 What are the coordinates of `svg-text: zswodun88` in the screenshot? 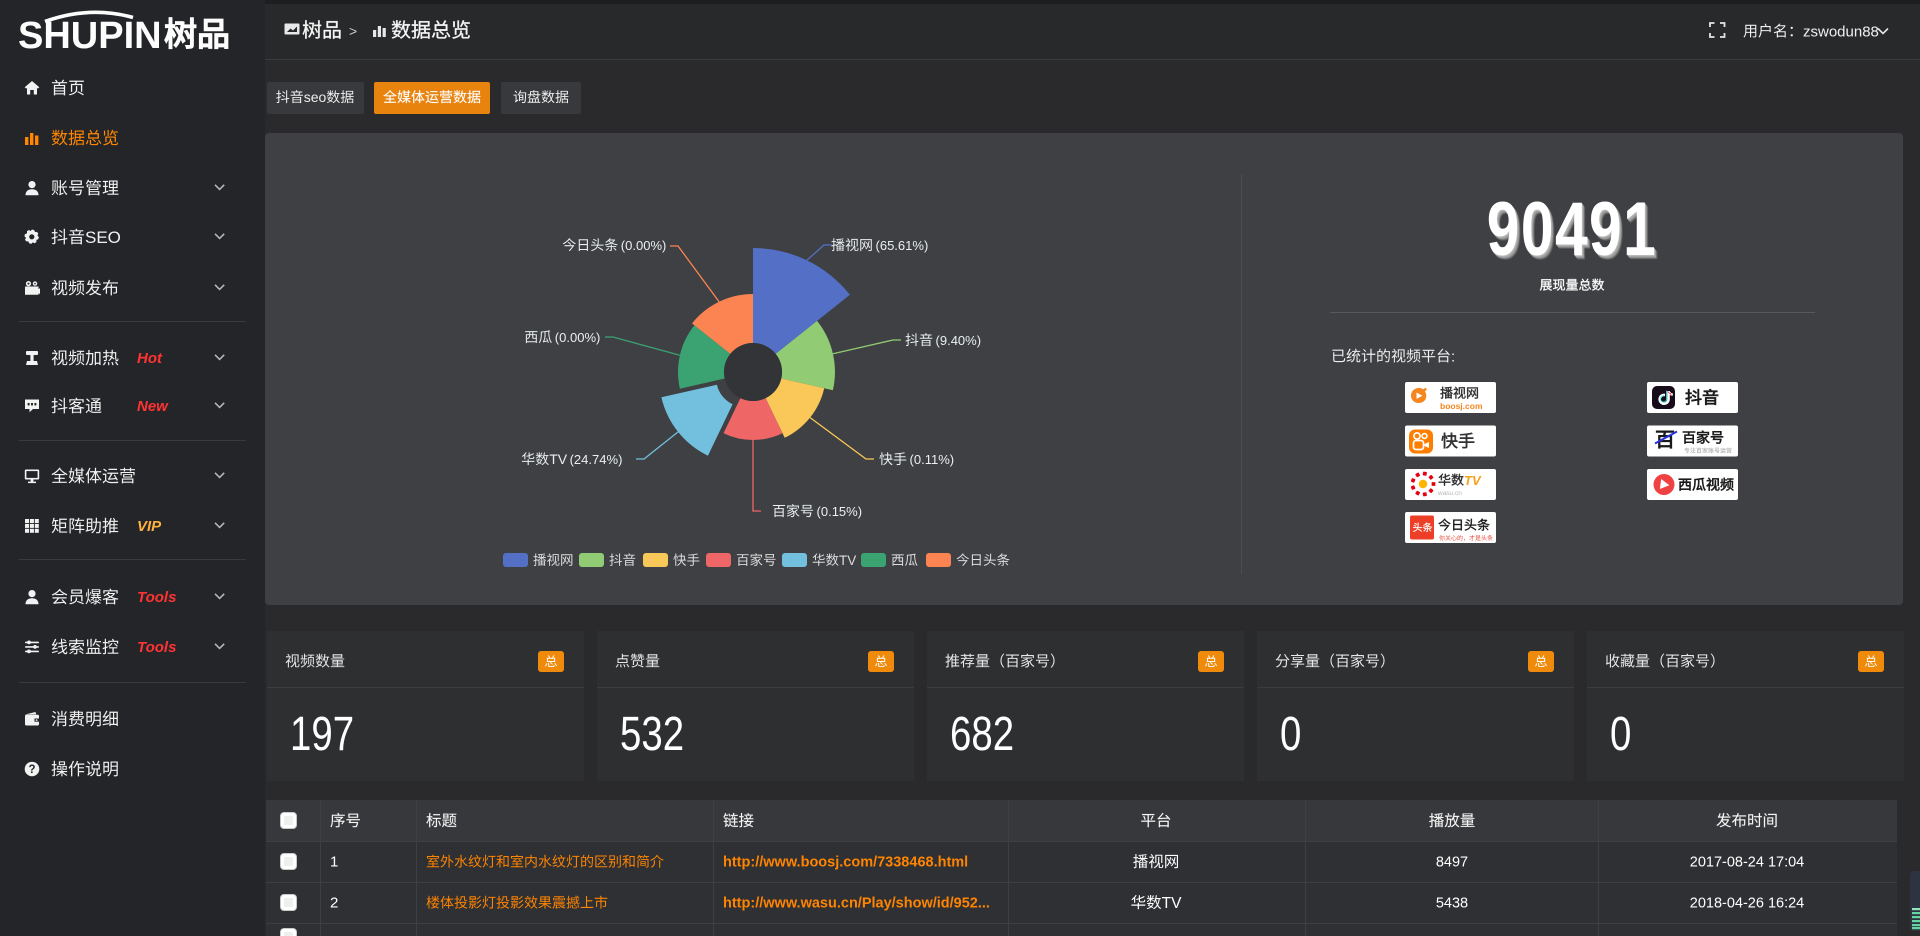 It's located at (1841, 31).